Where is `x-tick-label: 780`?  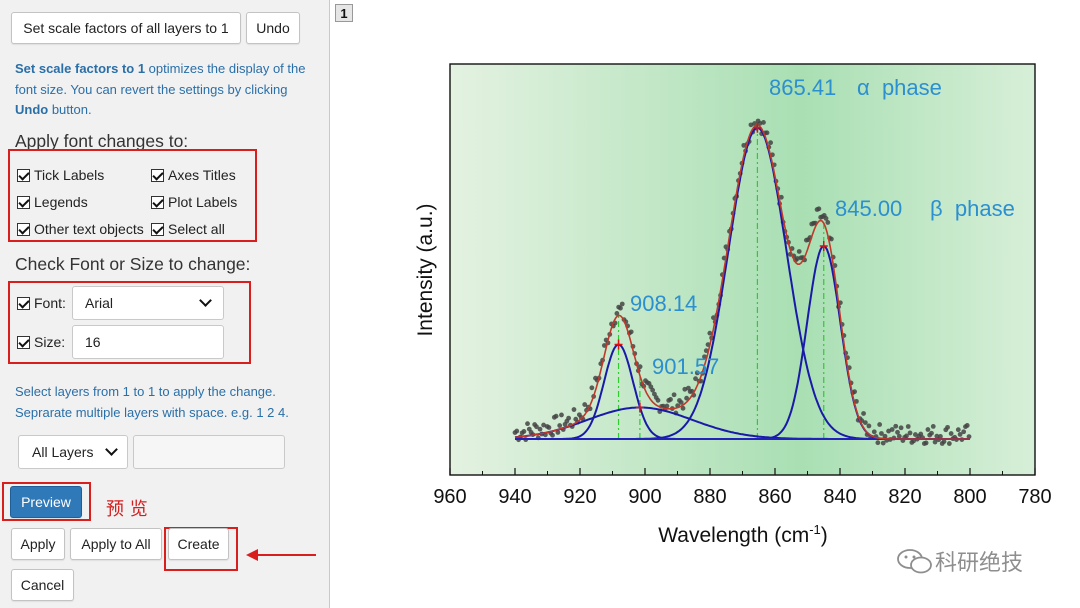 x-tick-label: 780 is located at coordinates (1034, 497).